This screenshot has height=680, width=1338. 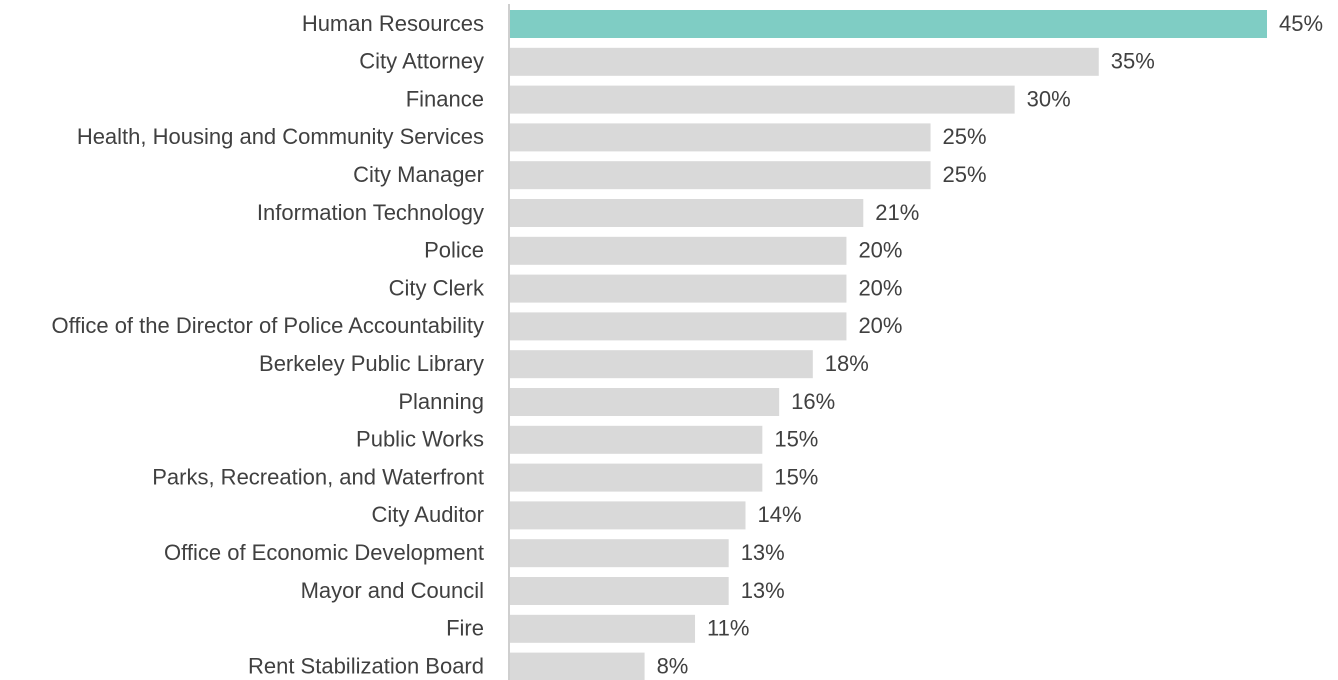 I want to click on value-label: 21%, so click(x=897, y=212).